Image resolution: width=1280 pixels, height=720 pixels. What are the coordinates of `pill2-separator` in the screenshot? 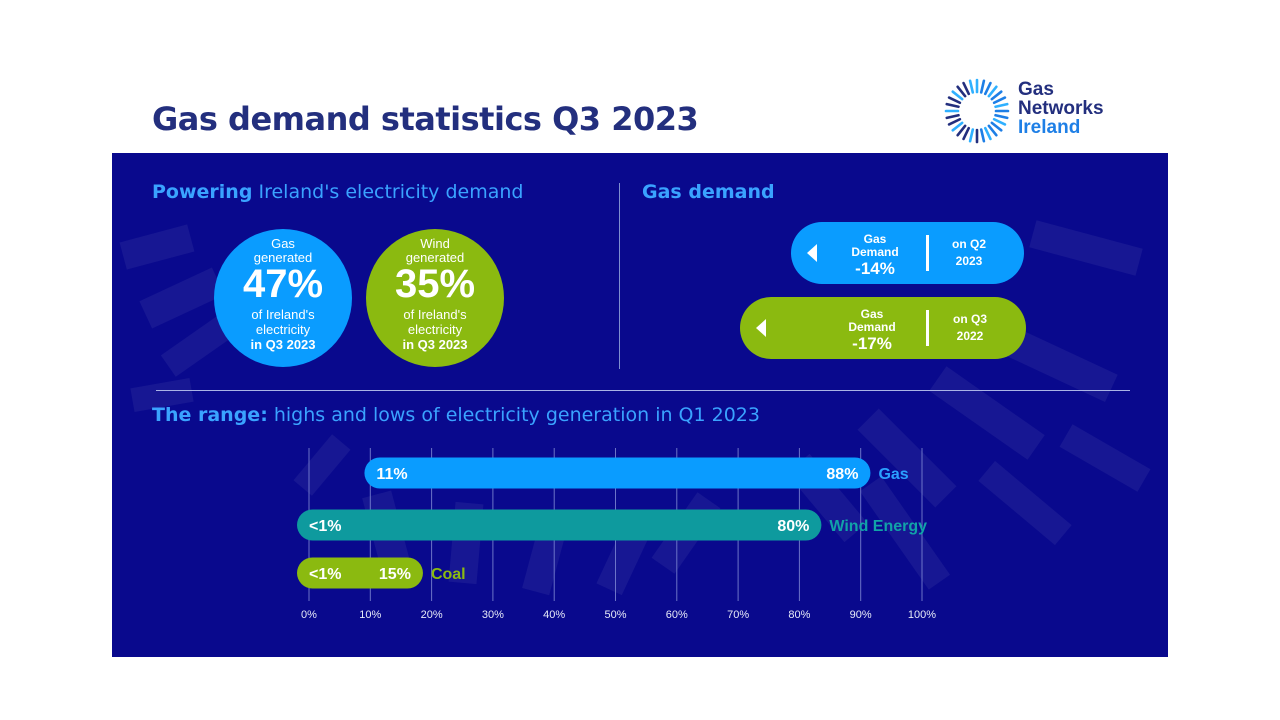 It's located at (927, 328).